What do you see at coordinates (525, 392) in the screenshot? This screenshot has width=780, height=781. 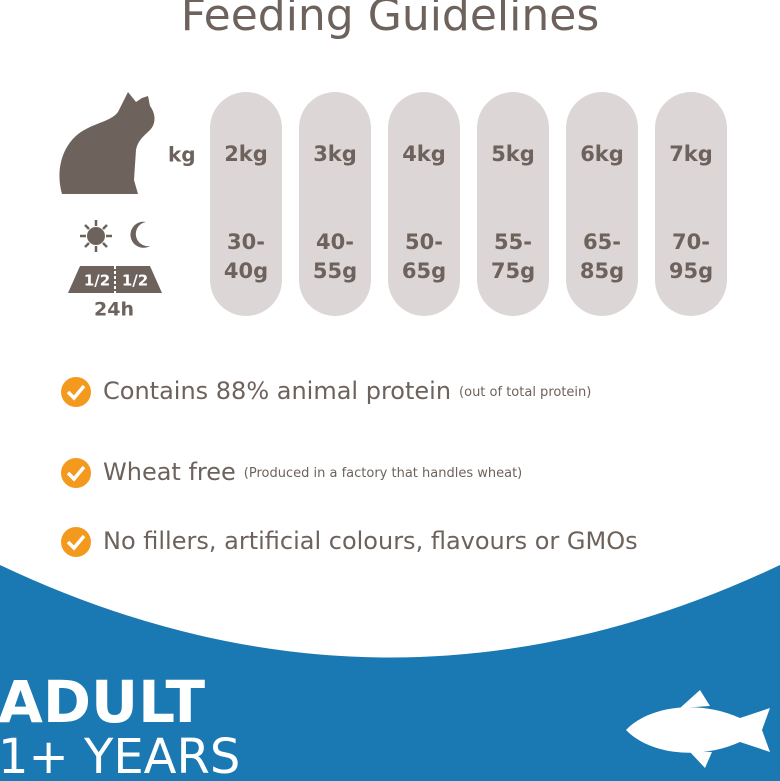 I see `feature-note: (out of total protein)` at bounding box center [525, 392].